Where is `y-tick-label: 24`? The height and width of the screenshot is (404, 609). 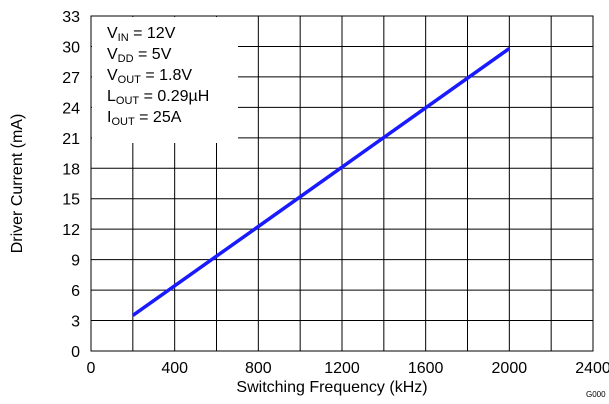 y-tick-label: 24 is located at coordinates (71, 108).